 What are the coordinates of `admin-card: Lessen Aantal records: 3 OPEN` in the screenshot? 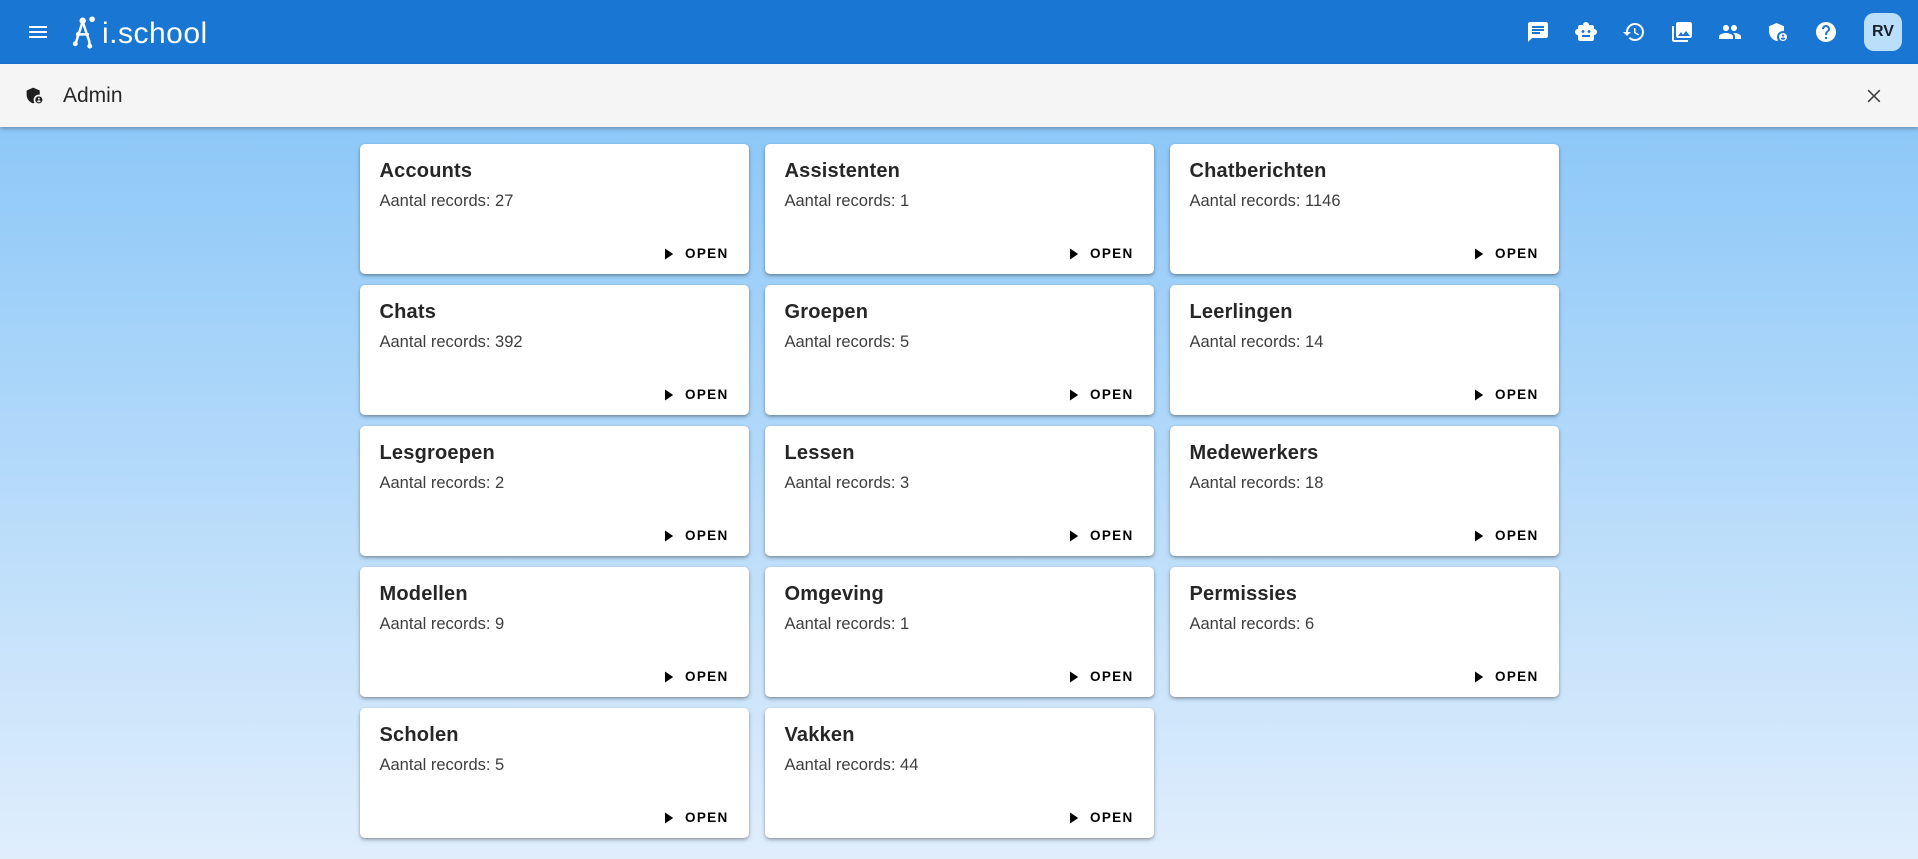 It's located at (959, 491).